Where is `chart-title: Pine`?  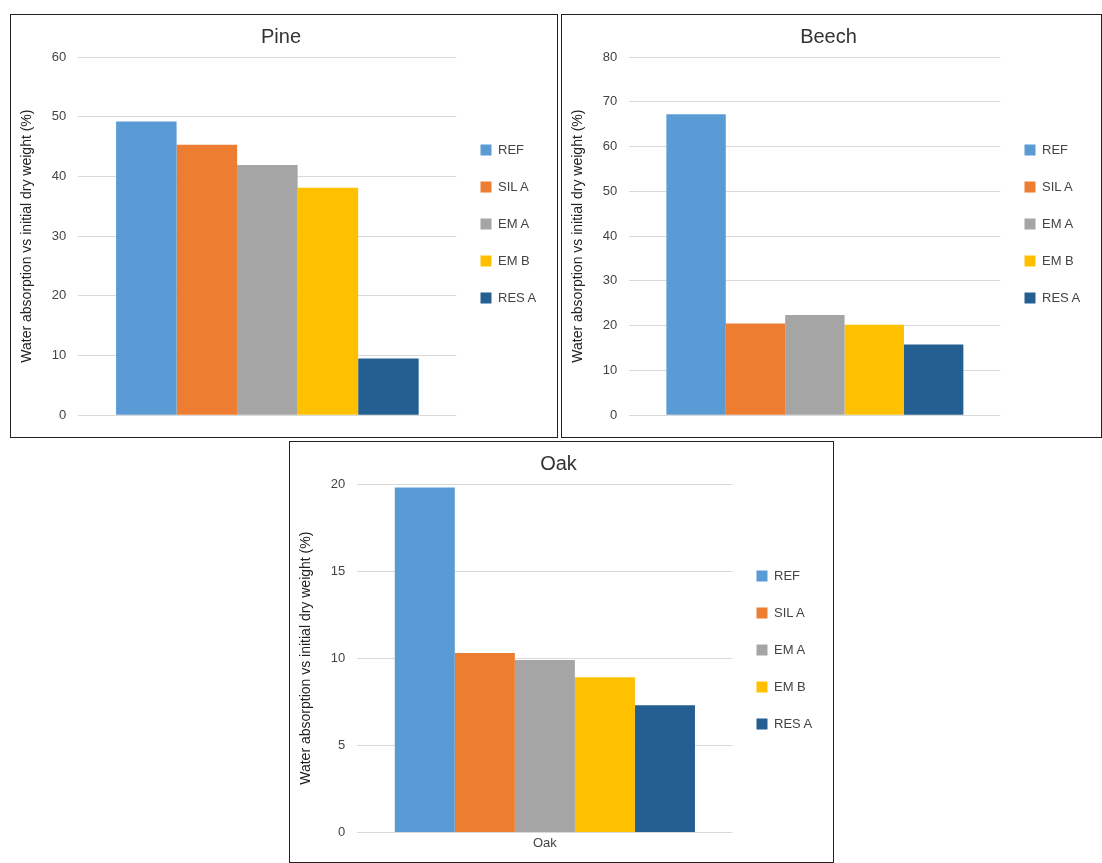
chart-title: Pine is located at coordinates (281, 35).